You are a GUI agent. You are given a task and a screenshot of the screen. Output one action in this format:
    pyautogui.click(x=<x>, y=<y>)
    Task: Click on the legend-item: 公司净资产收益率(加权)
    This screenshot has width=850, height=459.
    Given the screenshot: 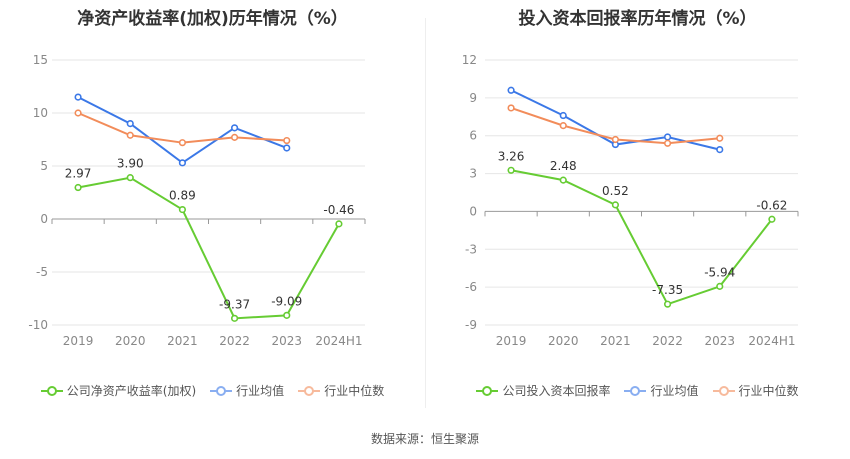 What is the action you would take?
    pyautogui.click(x=118, y=390)
    